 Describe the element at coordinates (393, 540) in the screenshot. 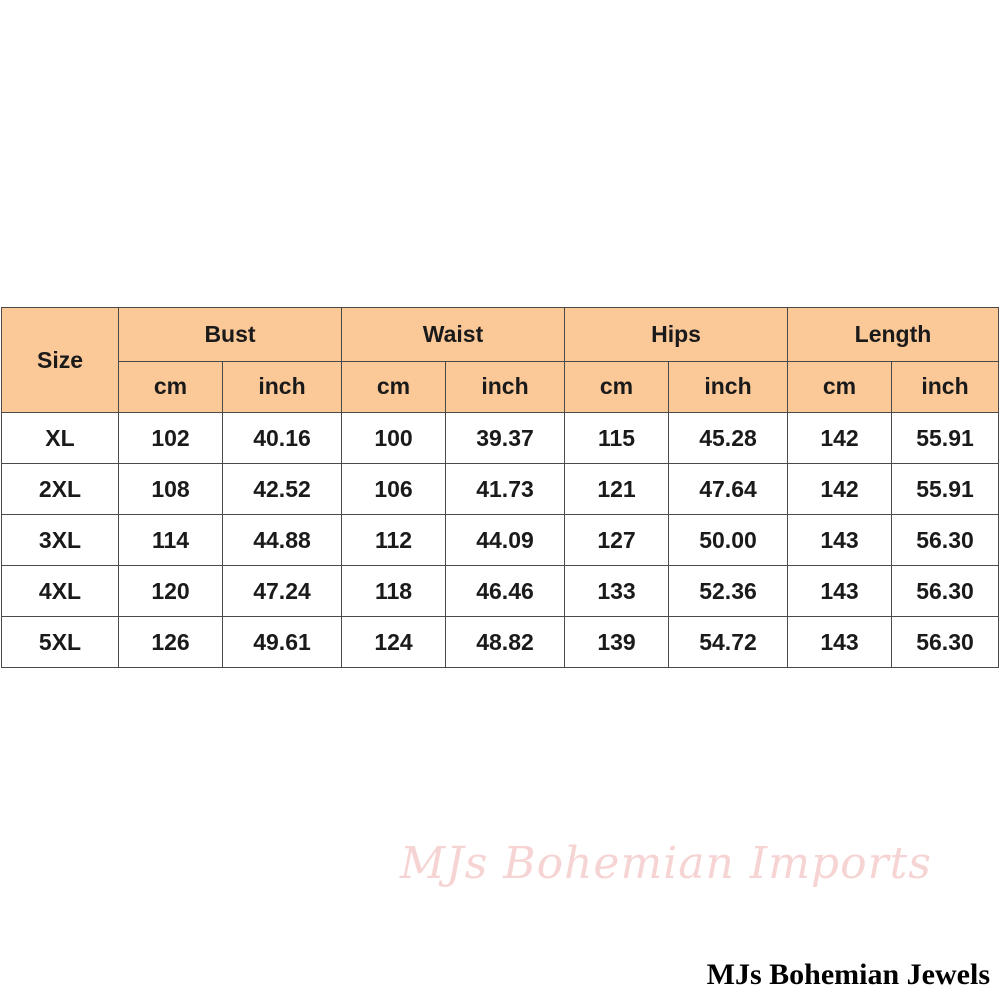

I see `value-cell: 112` at that location.